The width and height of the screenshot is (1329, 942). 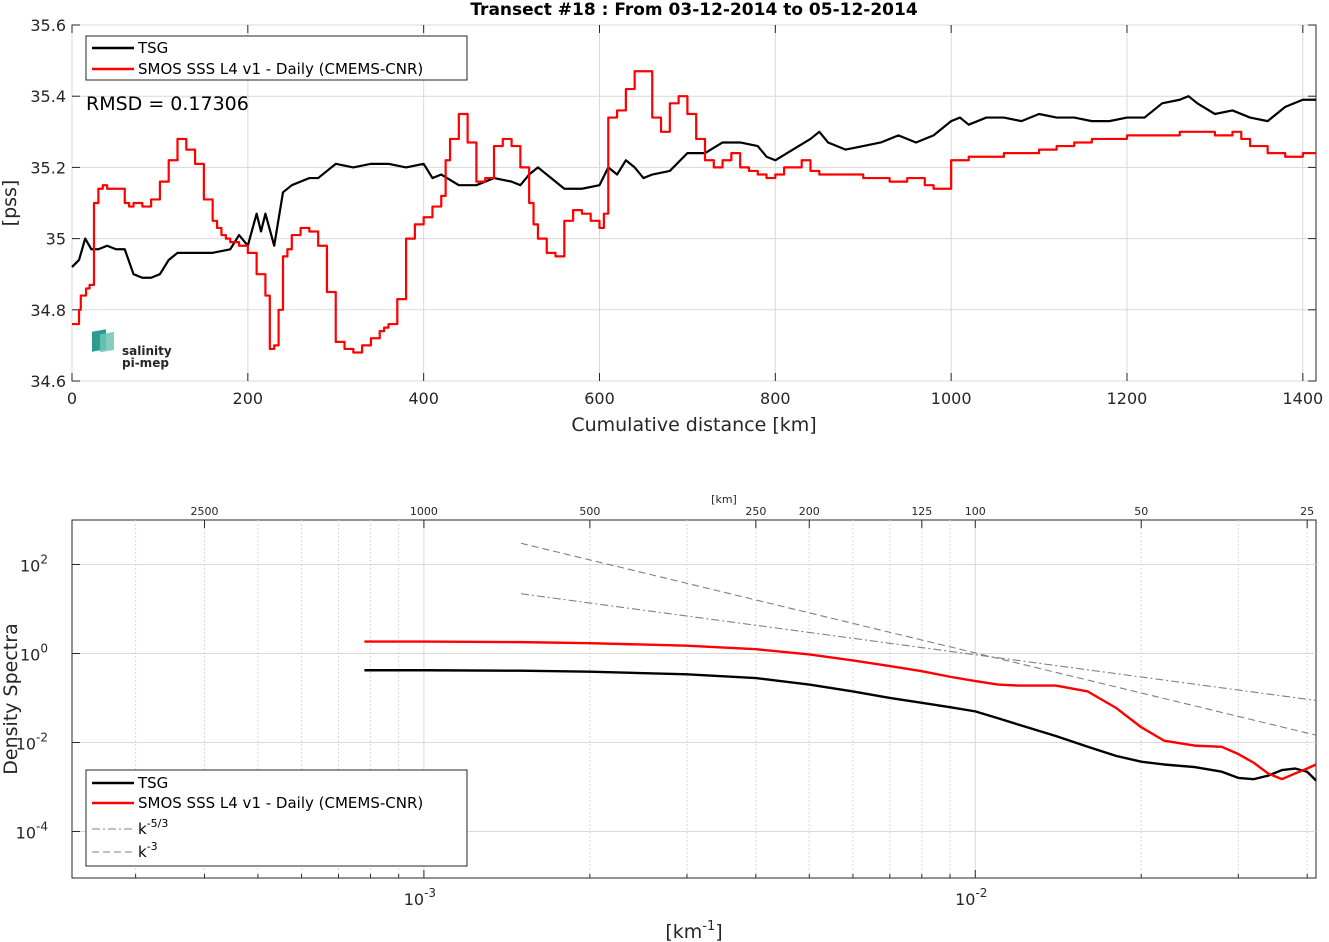 What do you see at coordinates (32, 741) in the screenshot?
I see `bottom-ytick-label: 10⁻²` at bounding box center [32, 741].